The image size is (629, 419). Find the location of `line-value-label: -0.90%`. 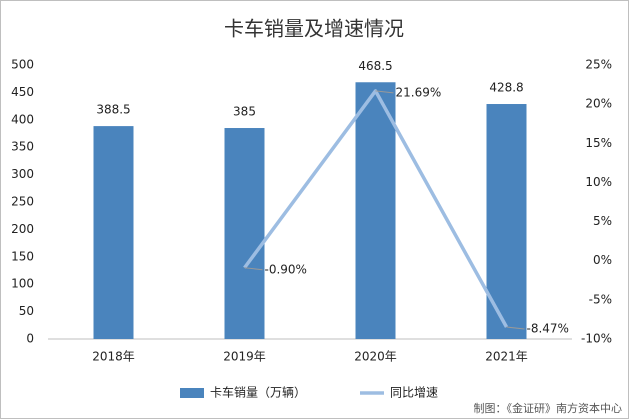

line-value-label: -0.90% is located at coordinates (286, 269).